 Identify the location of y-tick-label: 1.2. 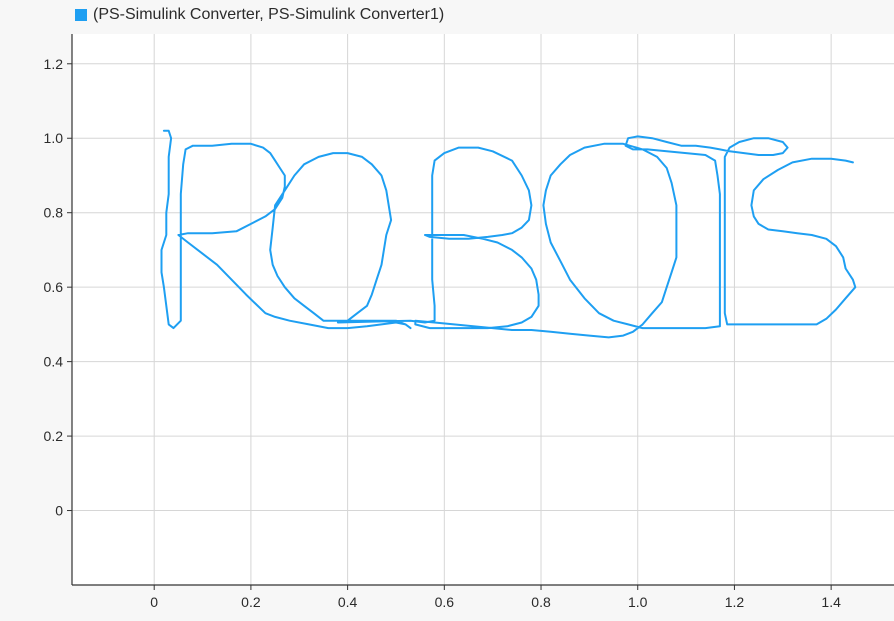
(54, 64).